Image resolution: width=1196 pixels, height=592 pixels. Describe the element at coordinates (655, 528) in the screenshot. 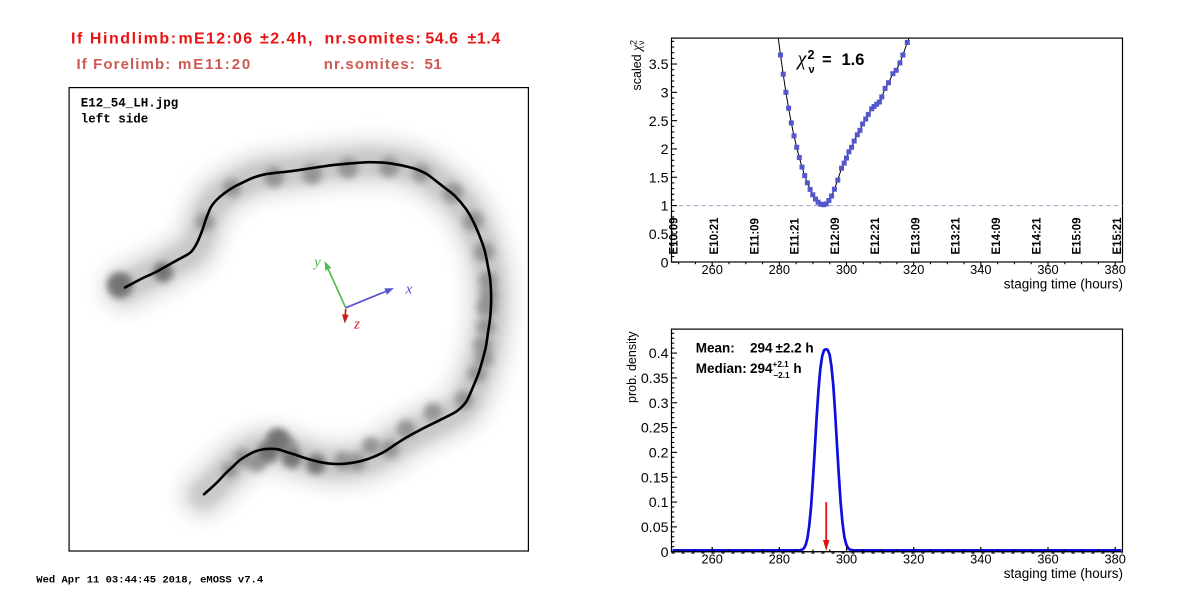

I see `svg-text: 0.05` at that location.